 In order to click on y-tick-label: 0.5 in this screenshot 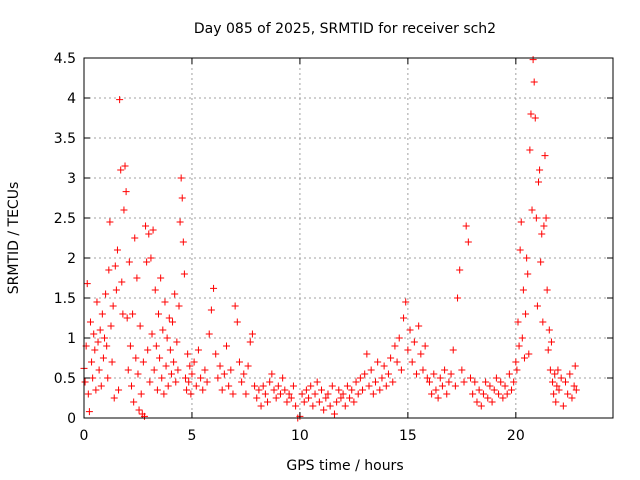, I will do `click(65, 379)`.